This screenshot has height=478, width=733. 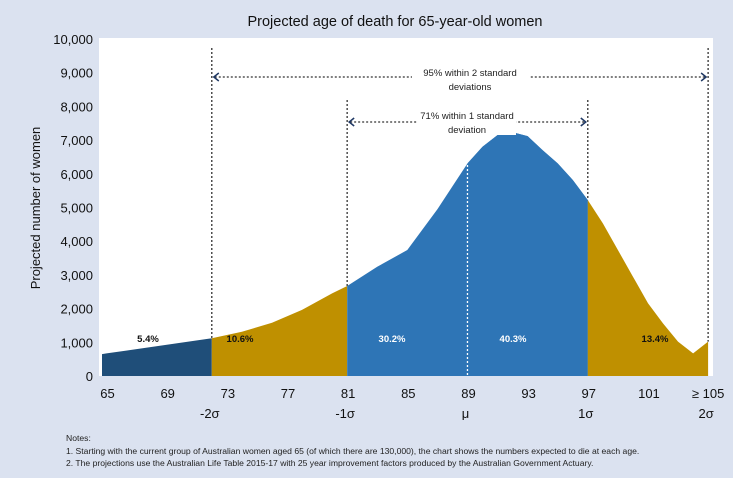 I want to click on one-sigma-arrow-left-arrowhead-icon, so click(x=351, y=122).